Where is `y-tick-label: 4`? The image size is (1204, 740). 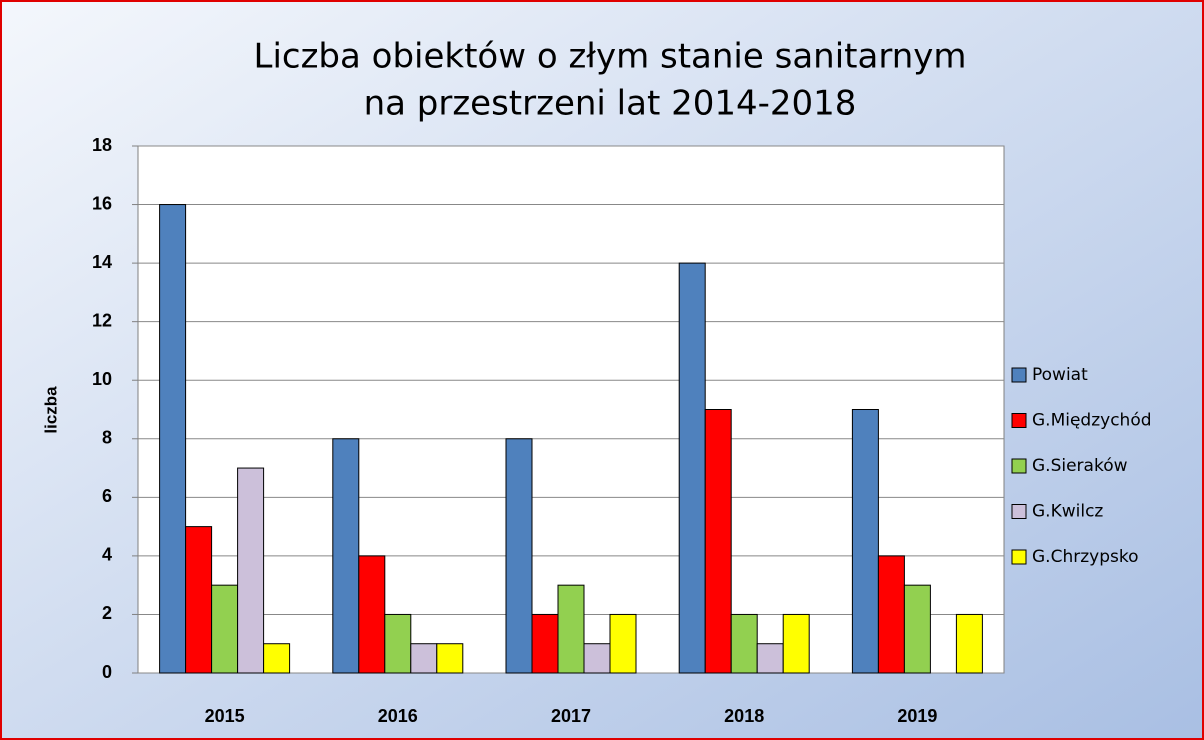
y-tick-label: 4 is located at coordinates (107, 555).